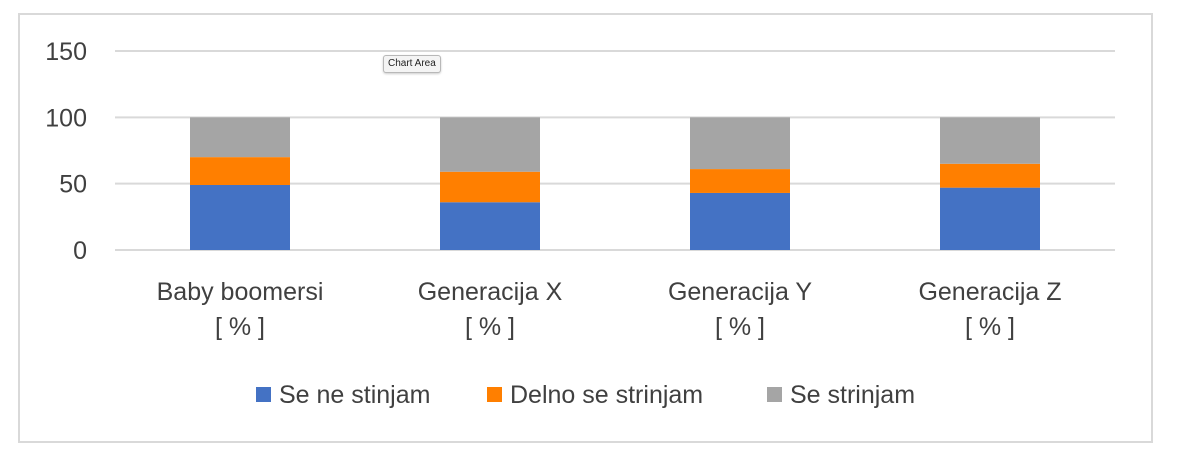 Image resolution: width=1181 pixels, height=464 pixels. What do you see at coordinates (989, 292) in the screenshot?
I see `x-category-label: Generacija Z` at bounding box center [989, 292].